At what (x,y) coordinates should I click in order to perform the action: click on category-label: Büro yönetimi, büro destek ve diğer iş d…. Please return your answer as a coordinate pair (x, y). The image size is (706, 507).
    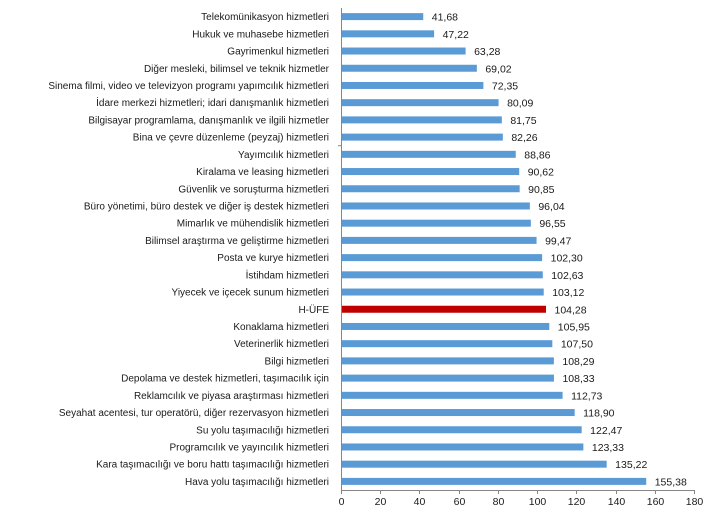
    Looking at the image, I should click on (206, 206).